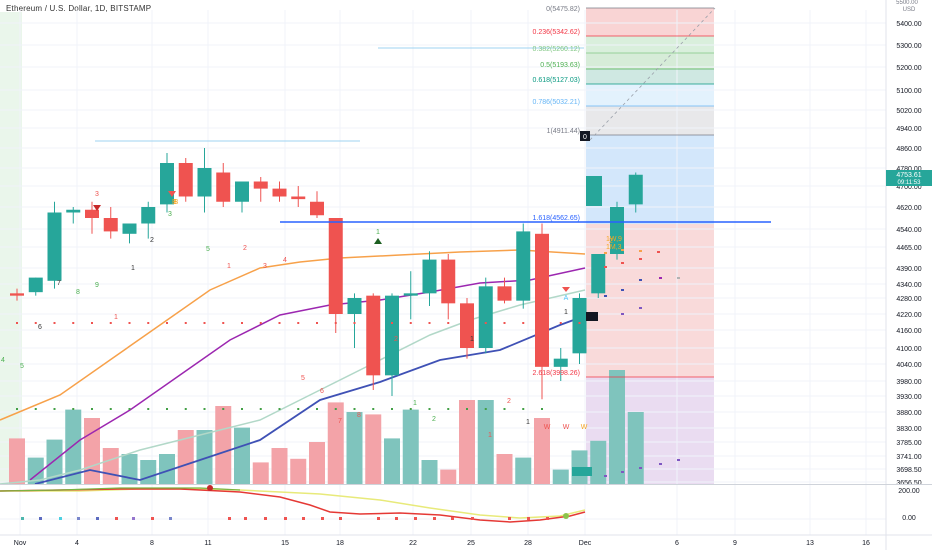 The width and height of the screenshot is (932, 550). I want to click on fib-level-label: 0(5475.82), so click(563, 9).